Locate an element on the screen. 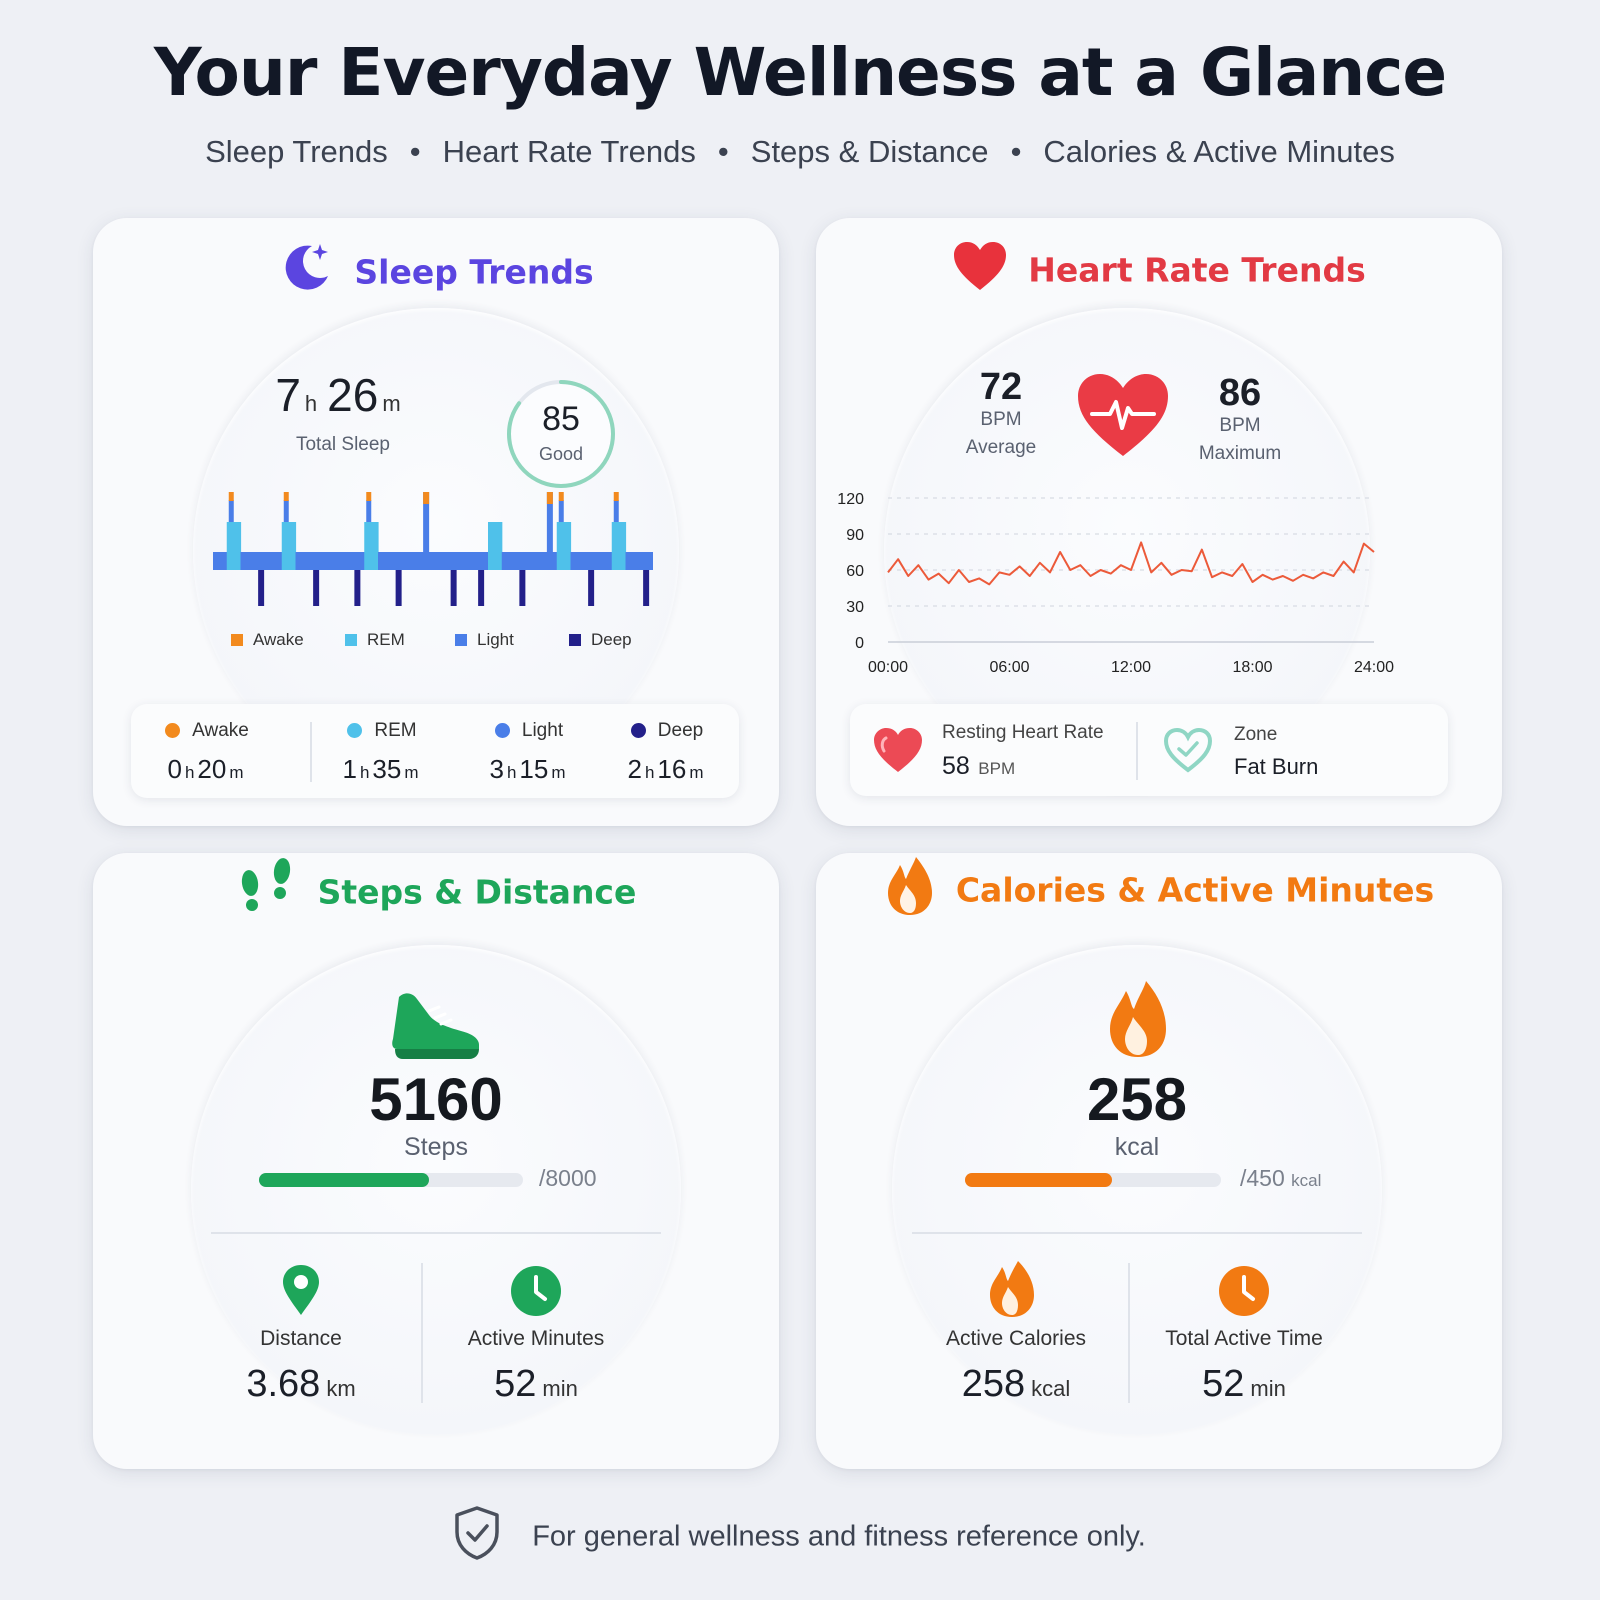 This screenshot has height=1600, width=1600. resting-heart-icon is located at coordinates (898, 750).